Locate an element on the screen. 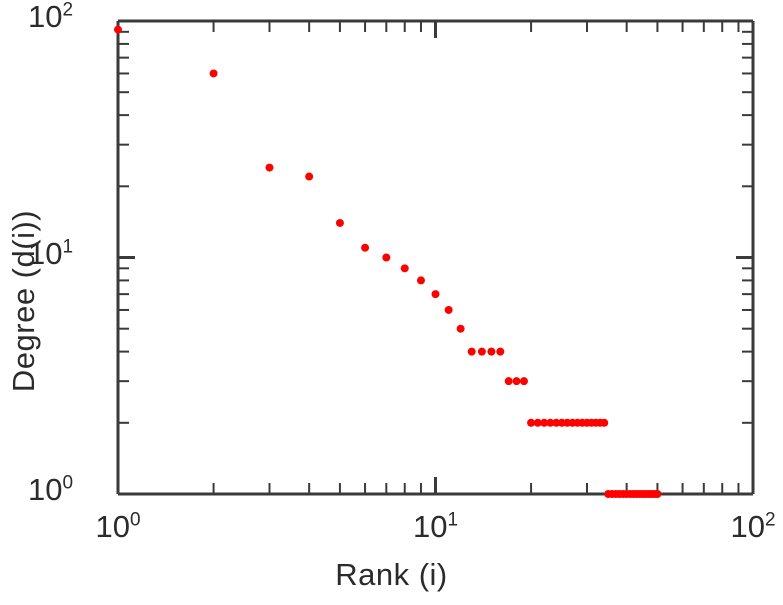 This screenshot has width=783, height=605. x-tick-label-1: 101 is located at coordinates (435, 526).